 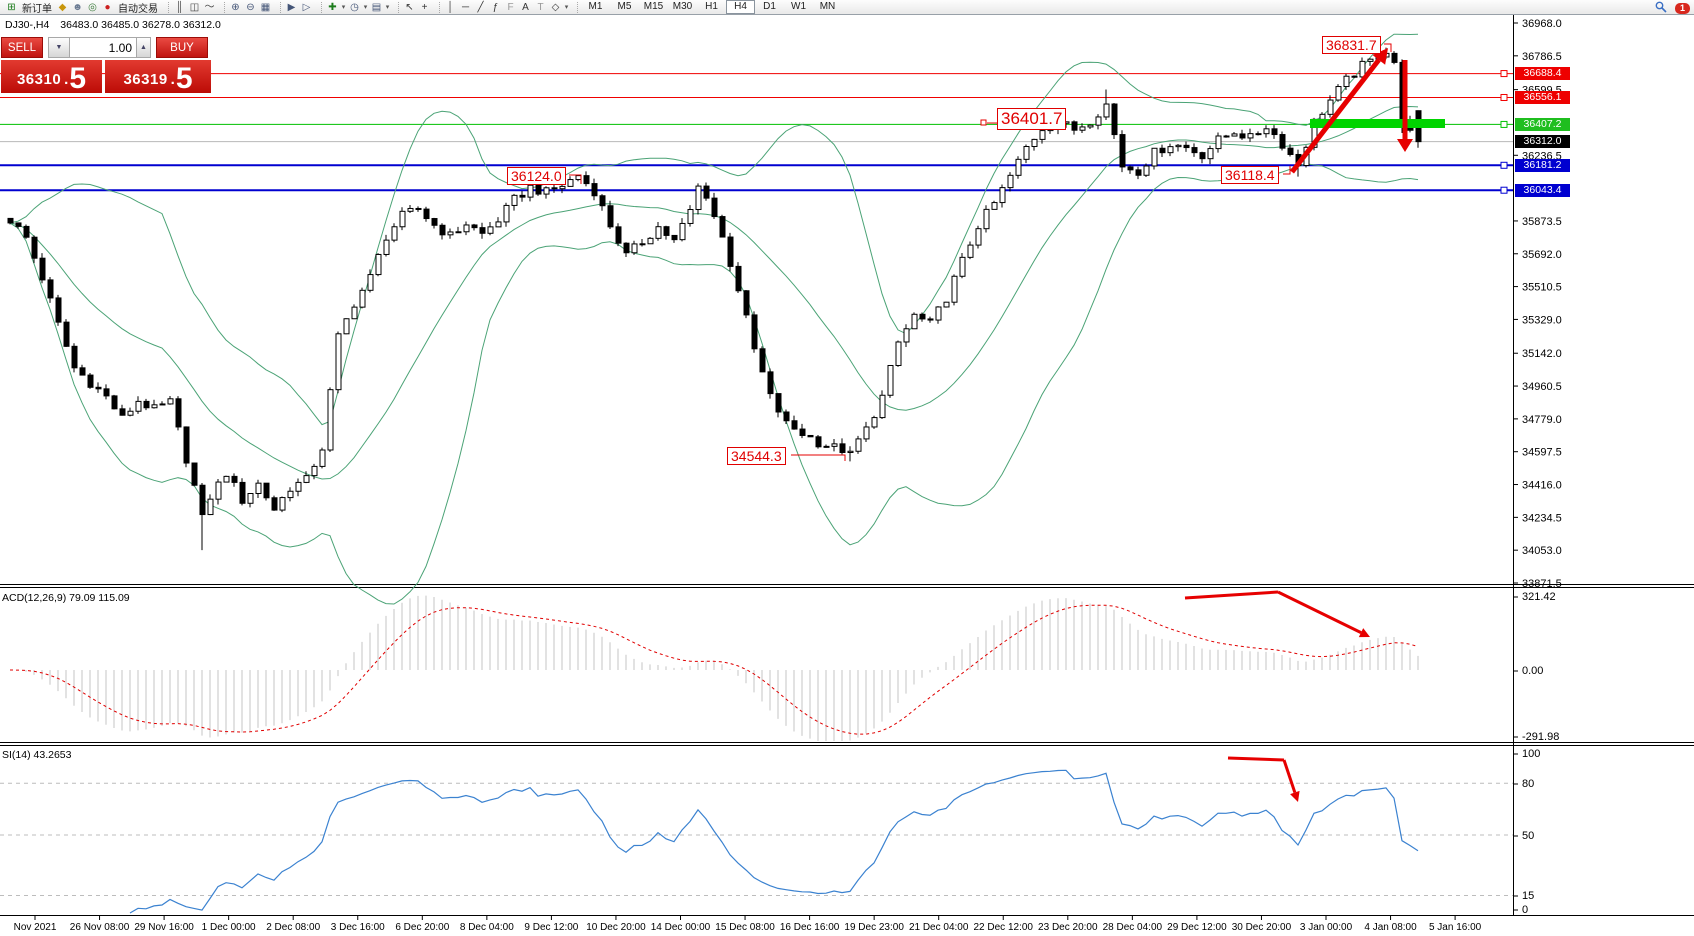 What do you see at coordinates (182, 47) in the screenshot?
I see `buy-button: BUY` at bounding box center [182, 47].